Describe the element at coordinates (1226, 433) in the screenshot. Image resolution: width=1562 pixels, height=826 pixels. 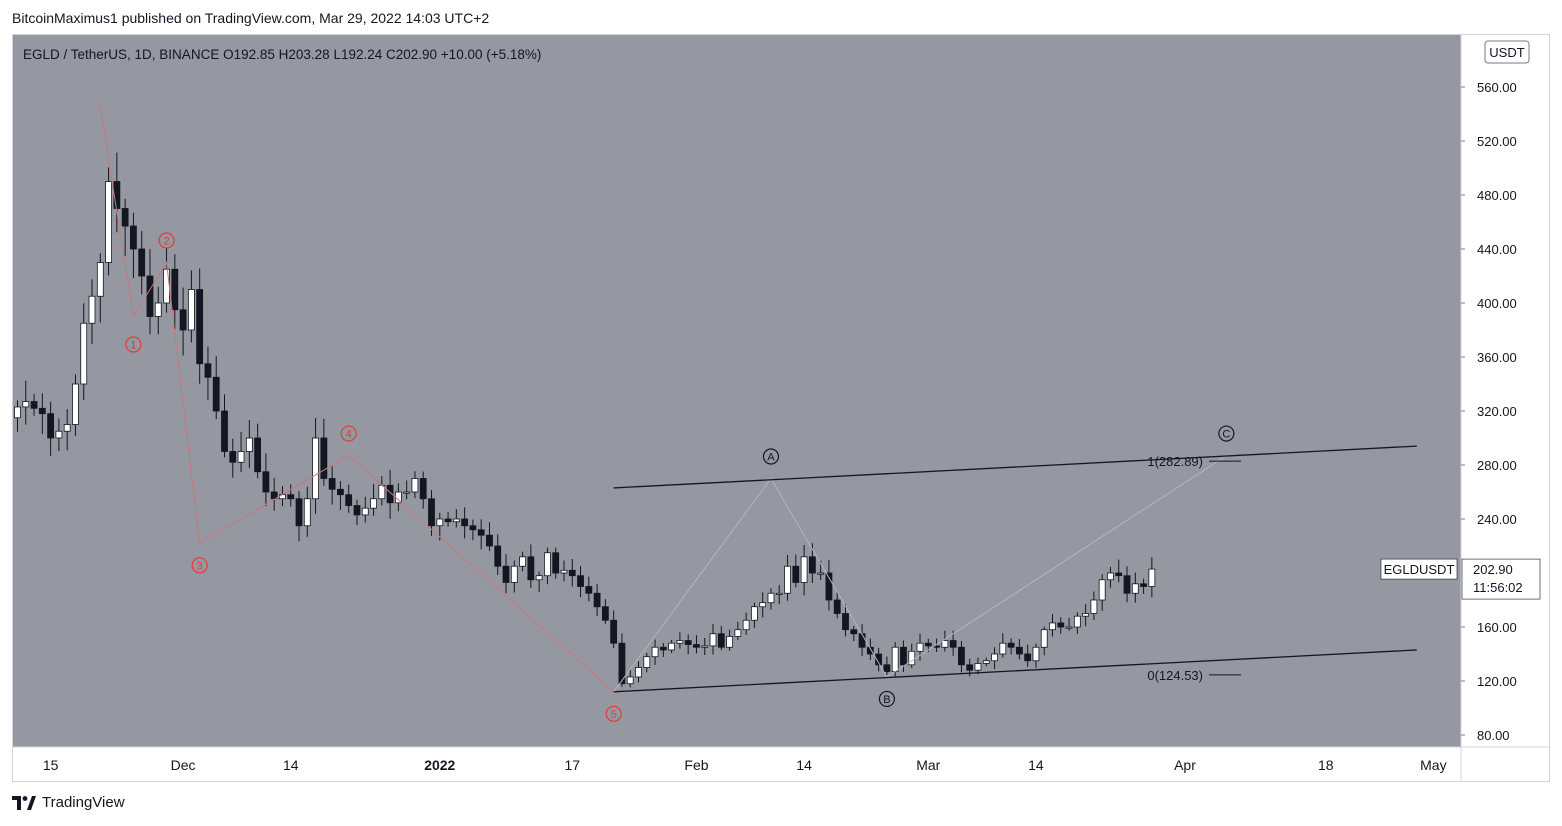
I see `wave-label: C` at that location.